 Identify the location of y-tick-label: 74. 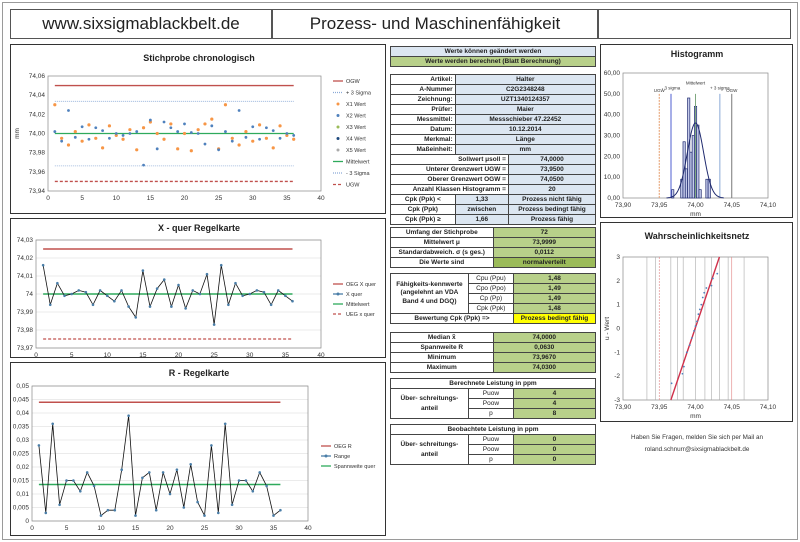
(30, 294).